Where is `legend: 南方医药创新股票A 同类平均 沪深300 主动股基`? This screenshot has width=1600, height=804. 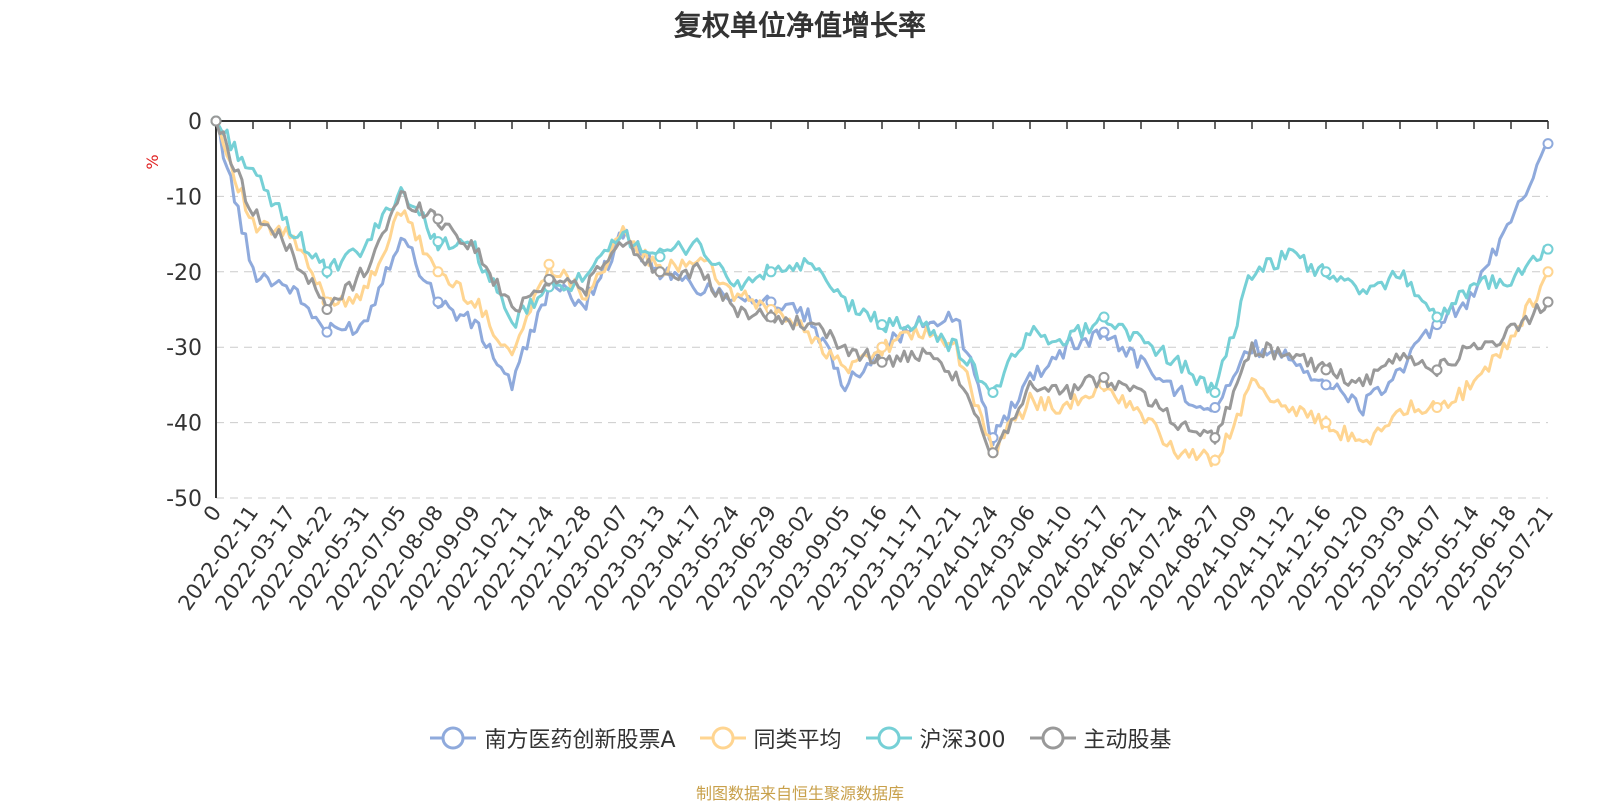
legend: 南方医药创新股票A 同类平均 沪深300 主动股基 is located at coordinates (800, 738).